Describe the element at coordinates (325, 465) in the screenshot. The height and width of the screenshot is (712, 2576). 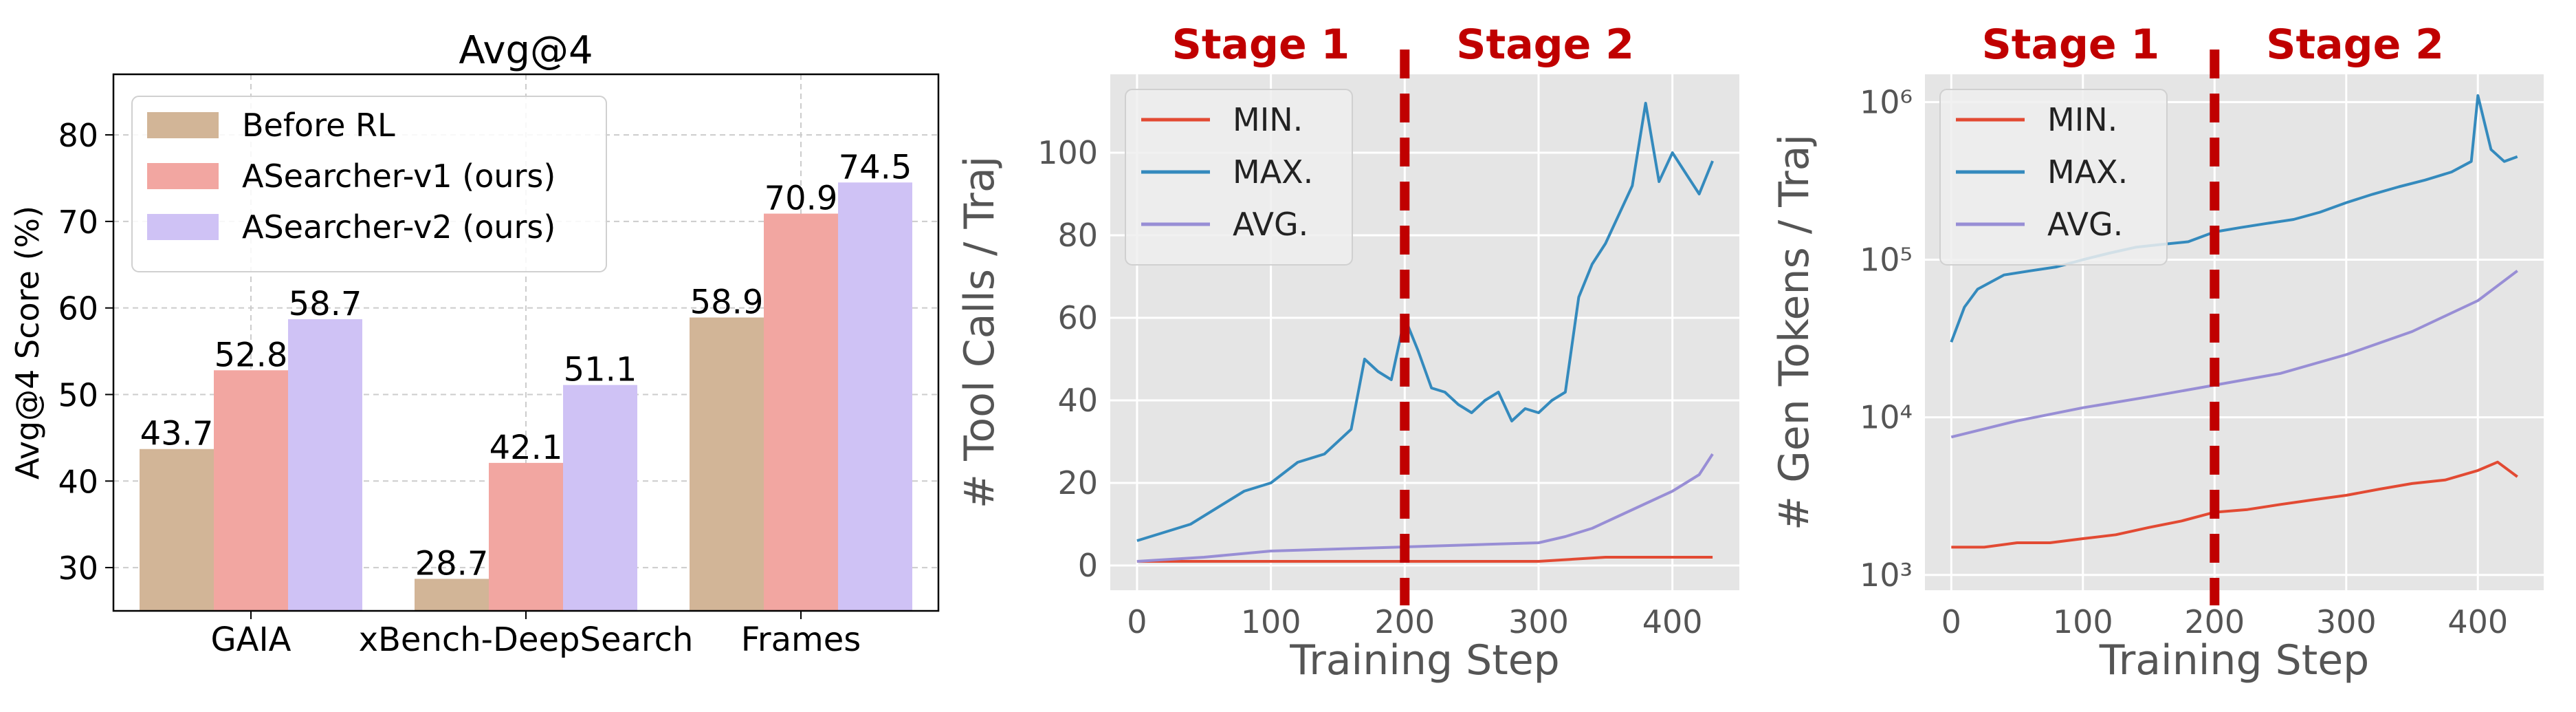
I see `bar-asearcher-v2-ours-gaia` at that location.